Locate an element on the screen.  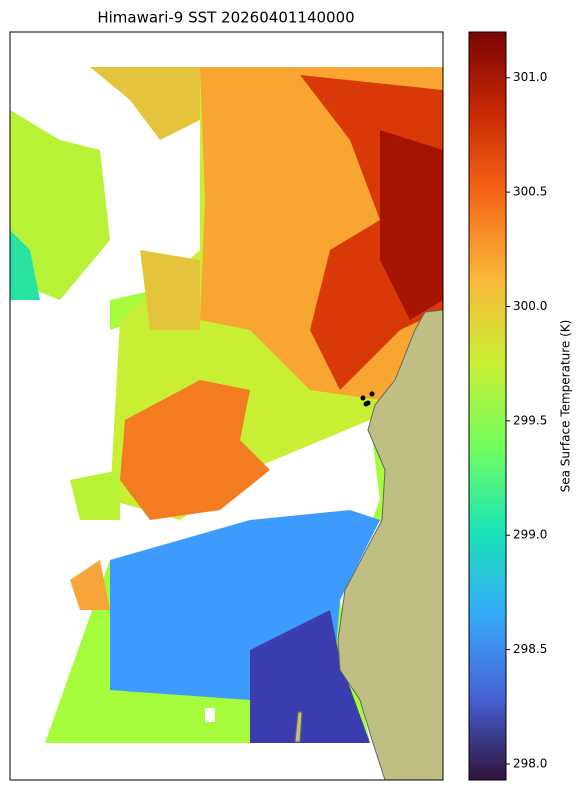
colorbar-tick-label: 298.0 is located at coordinates (530, 763).